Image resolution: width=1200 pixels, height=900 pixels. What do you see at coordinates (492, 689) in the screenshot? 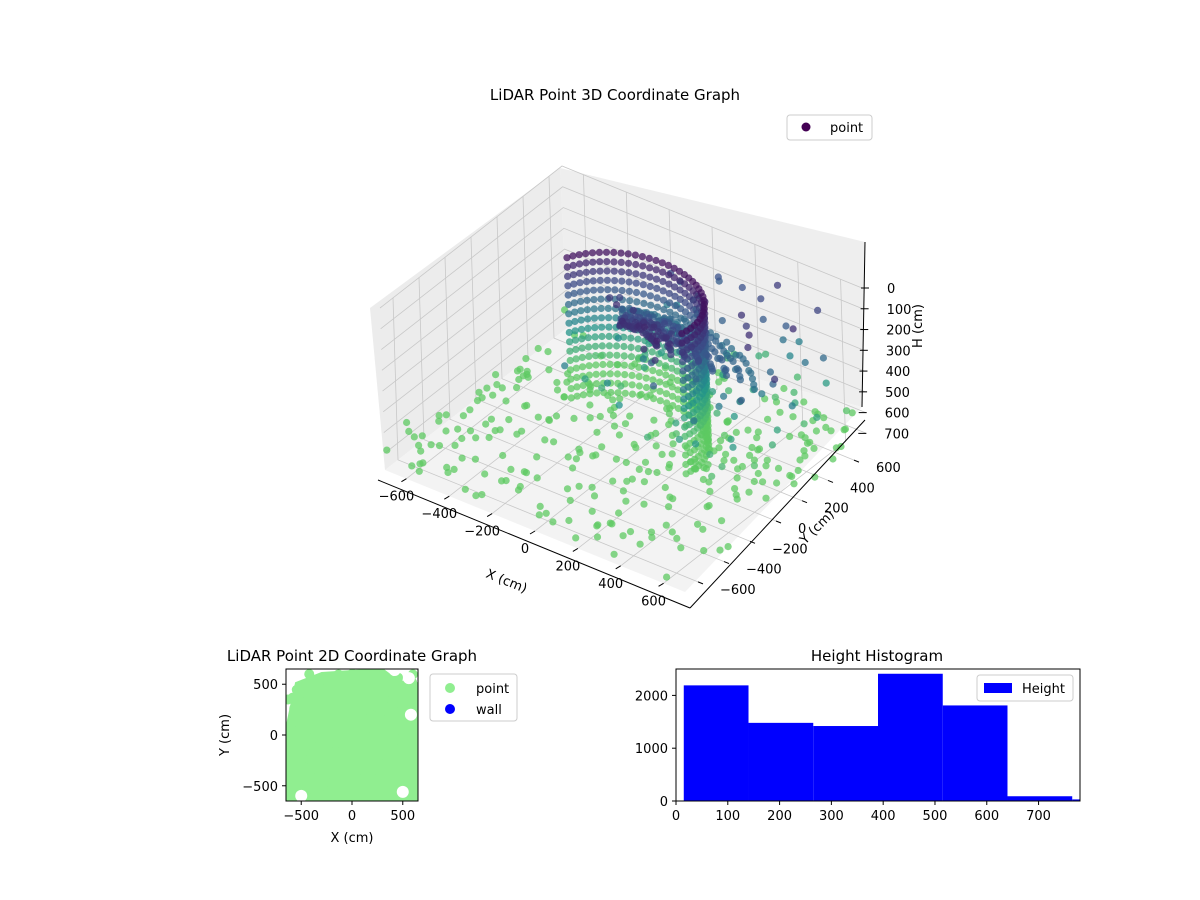
I see `legend-2d-label-point: point` at bounding box center [492, 689].